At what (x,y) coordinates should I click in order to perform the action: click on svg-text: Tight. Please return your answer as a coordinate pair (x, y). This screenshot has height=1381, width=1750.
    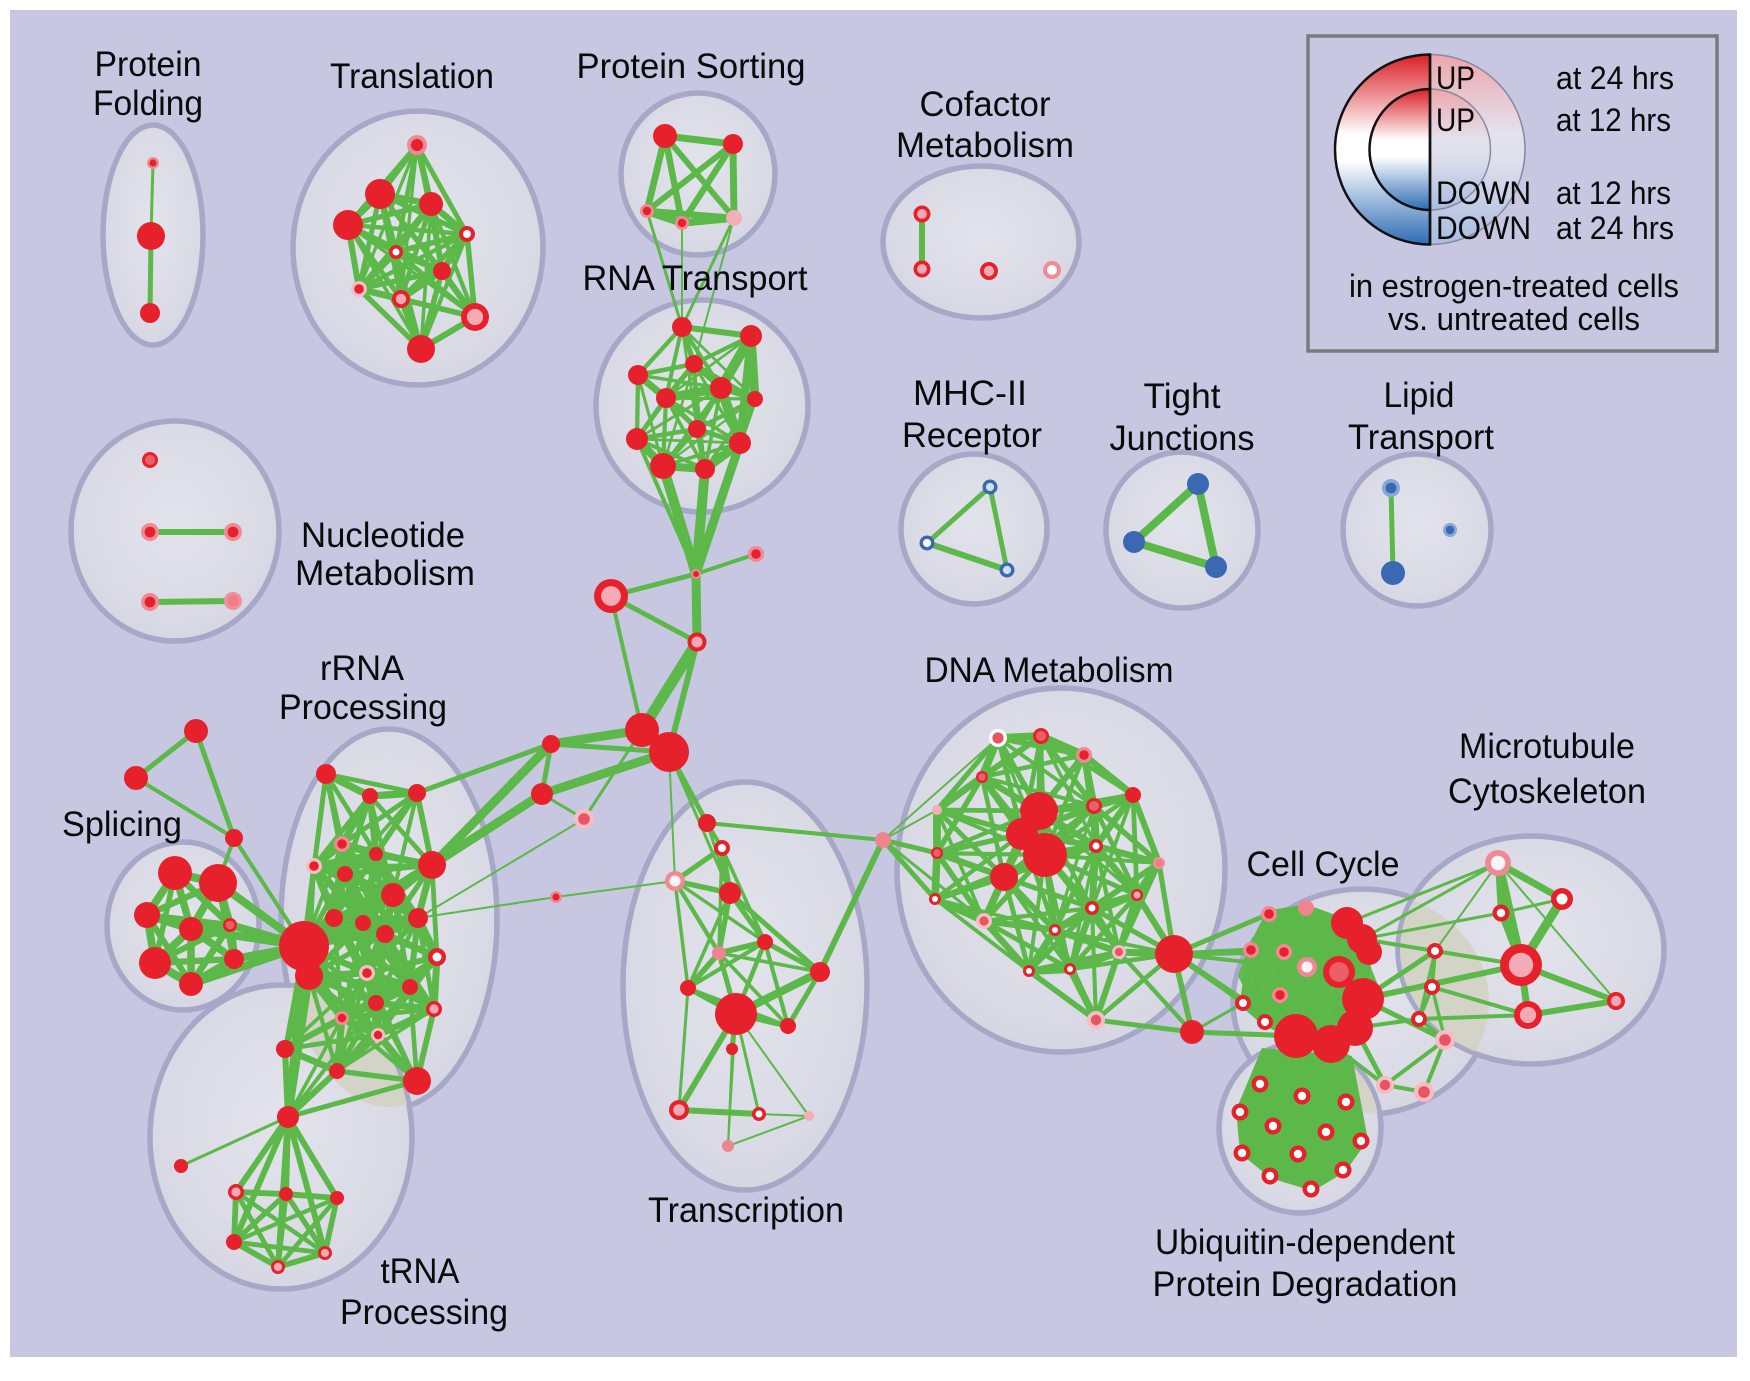
    Looking at the image, I should click on (1182, 396).